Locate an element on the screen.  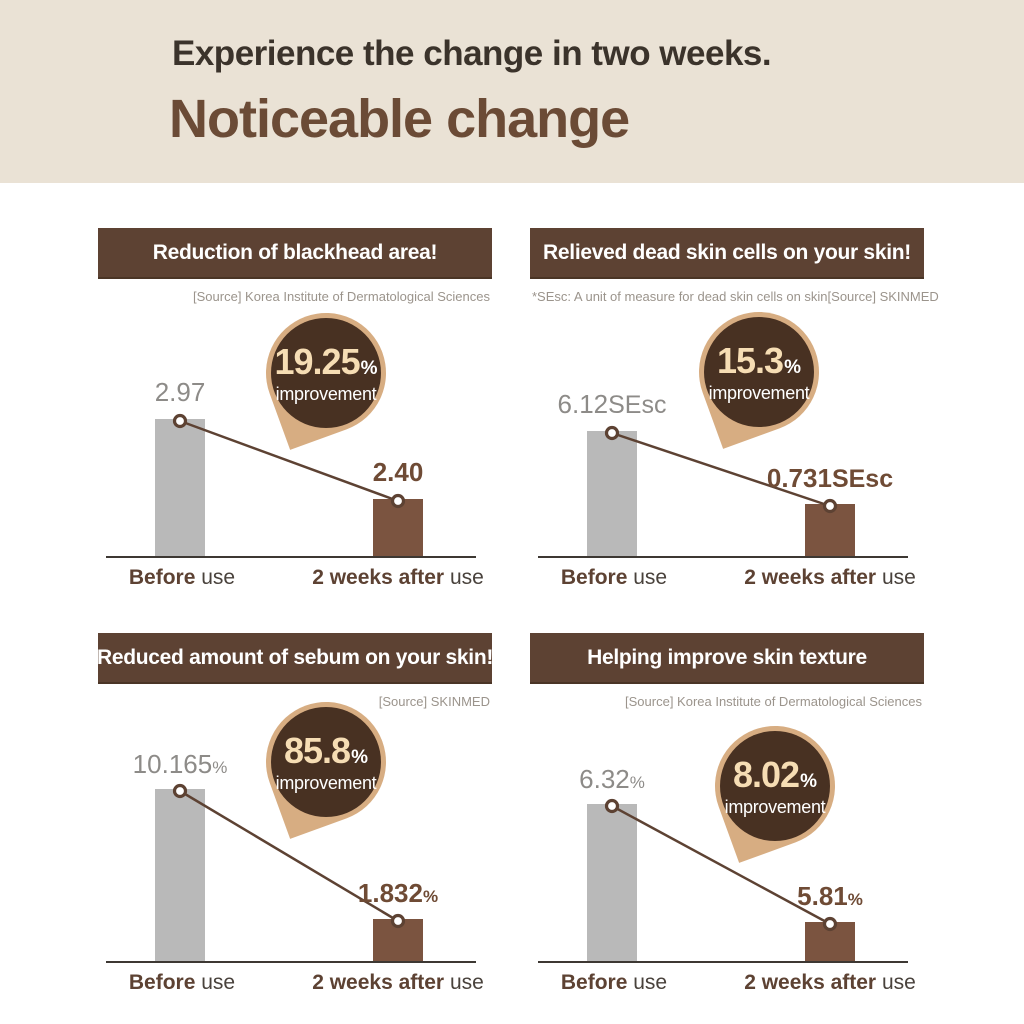
chart-title: Reduction of blackhead area! is located at coordinates (295, 252).